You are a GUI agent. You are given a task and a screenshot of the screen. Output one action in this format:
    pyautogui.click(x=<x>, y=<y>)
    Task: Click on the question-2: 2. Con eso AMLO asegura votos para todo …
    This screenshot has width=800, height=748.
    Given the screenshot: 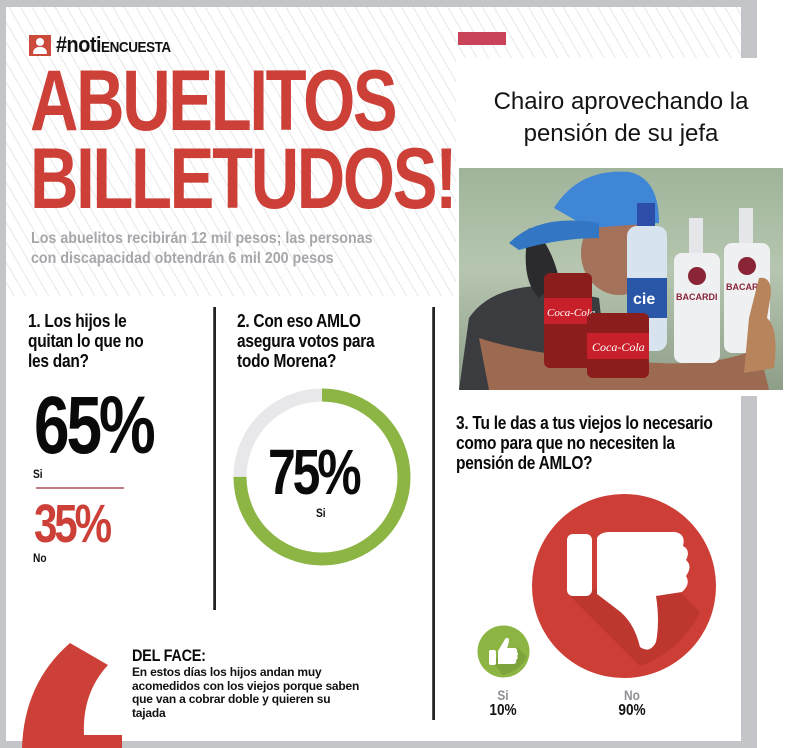 What is the action you would take?
    pyautogui.click(x=306, y=341)
    